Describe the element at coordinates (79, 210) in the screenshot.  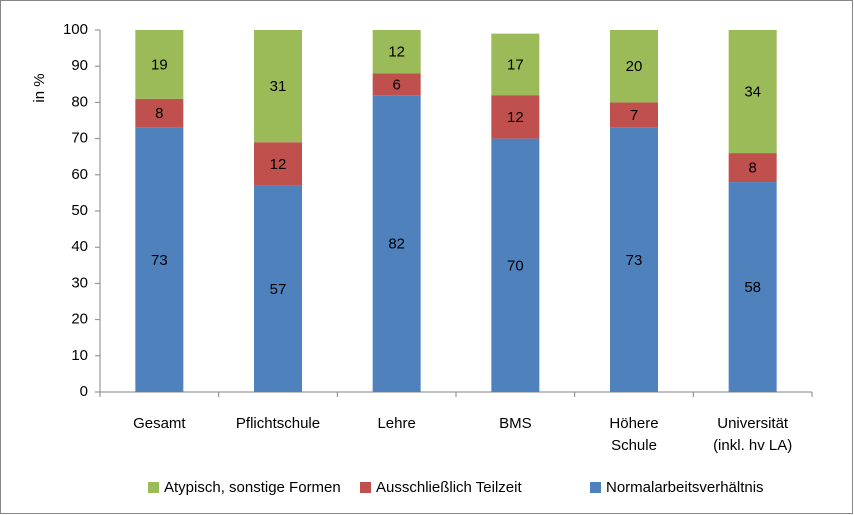
I see `y-tick-label: 50` at that location.